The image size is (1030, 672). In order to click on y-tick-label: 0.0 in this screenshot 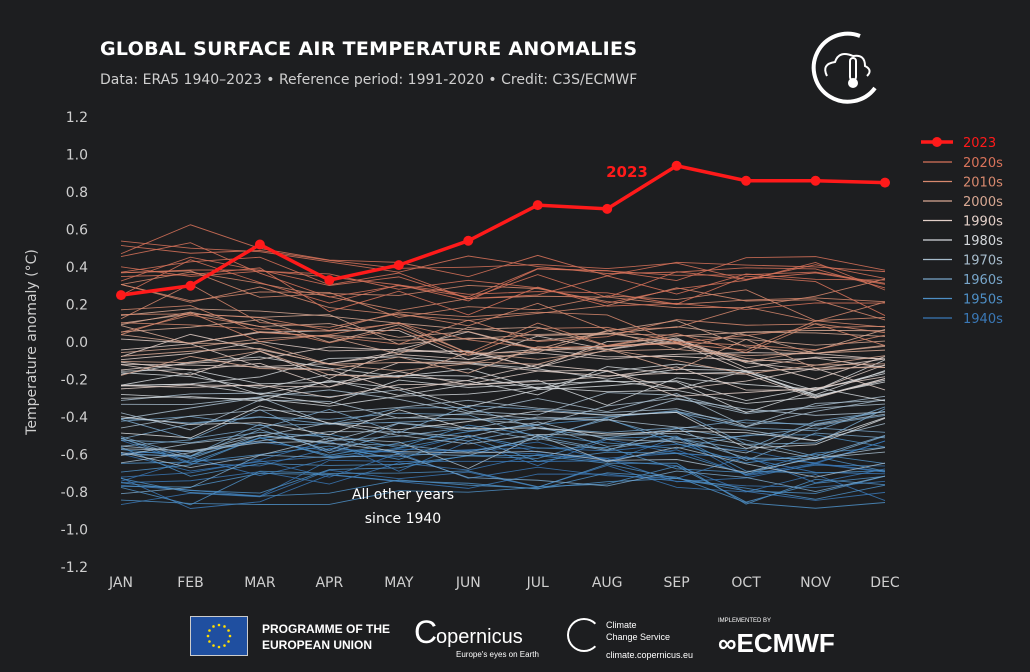, I will do `click(77, 343)`.